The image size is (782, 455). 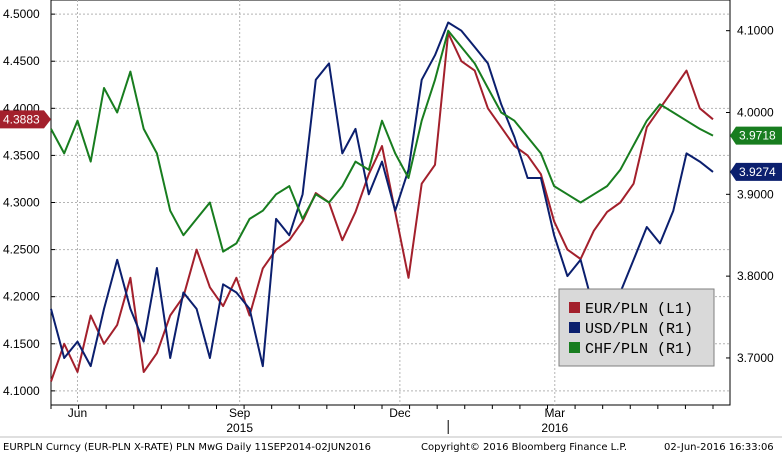 What do you see at coordinates (77, 413) in the screenshot?
I see `x-tick-label: Jun` at bounding box center [77, 413].